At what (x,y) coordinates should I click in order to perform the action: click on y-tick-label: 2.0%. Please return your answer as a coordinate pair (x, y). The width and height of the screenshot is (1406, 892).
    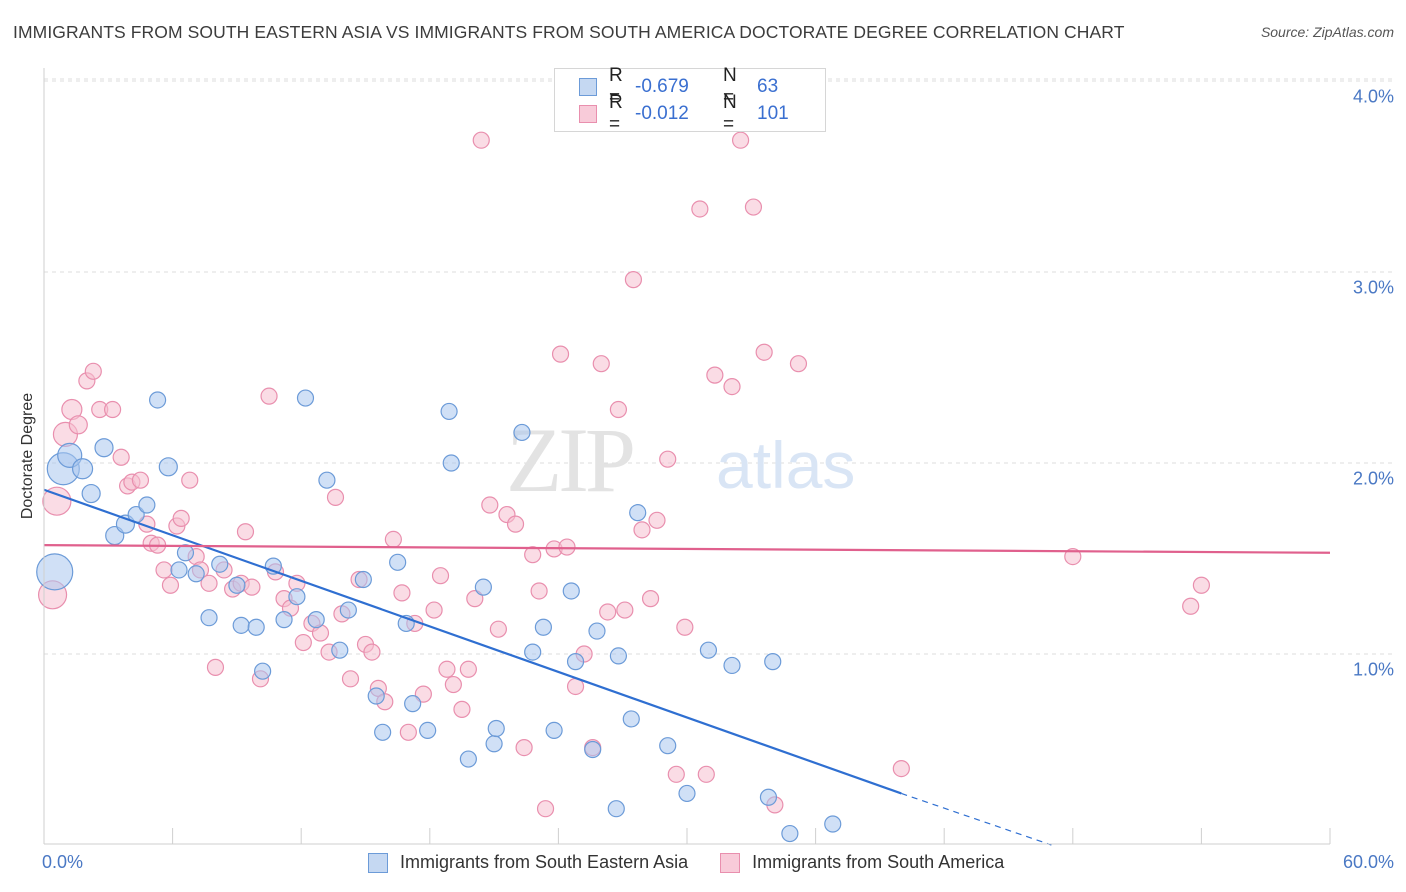
    Looking at the image, I should click on (1373, 478).